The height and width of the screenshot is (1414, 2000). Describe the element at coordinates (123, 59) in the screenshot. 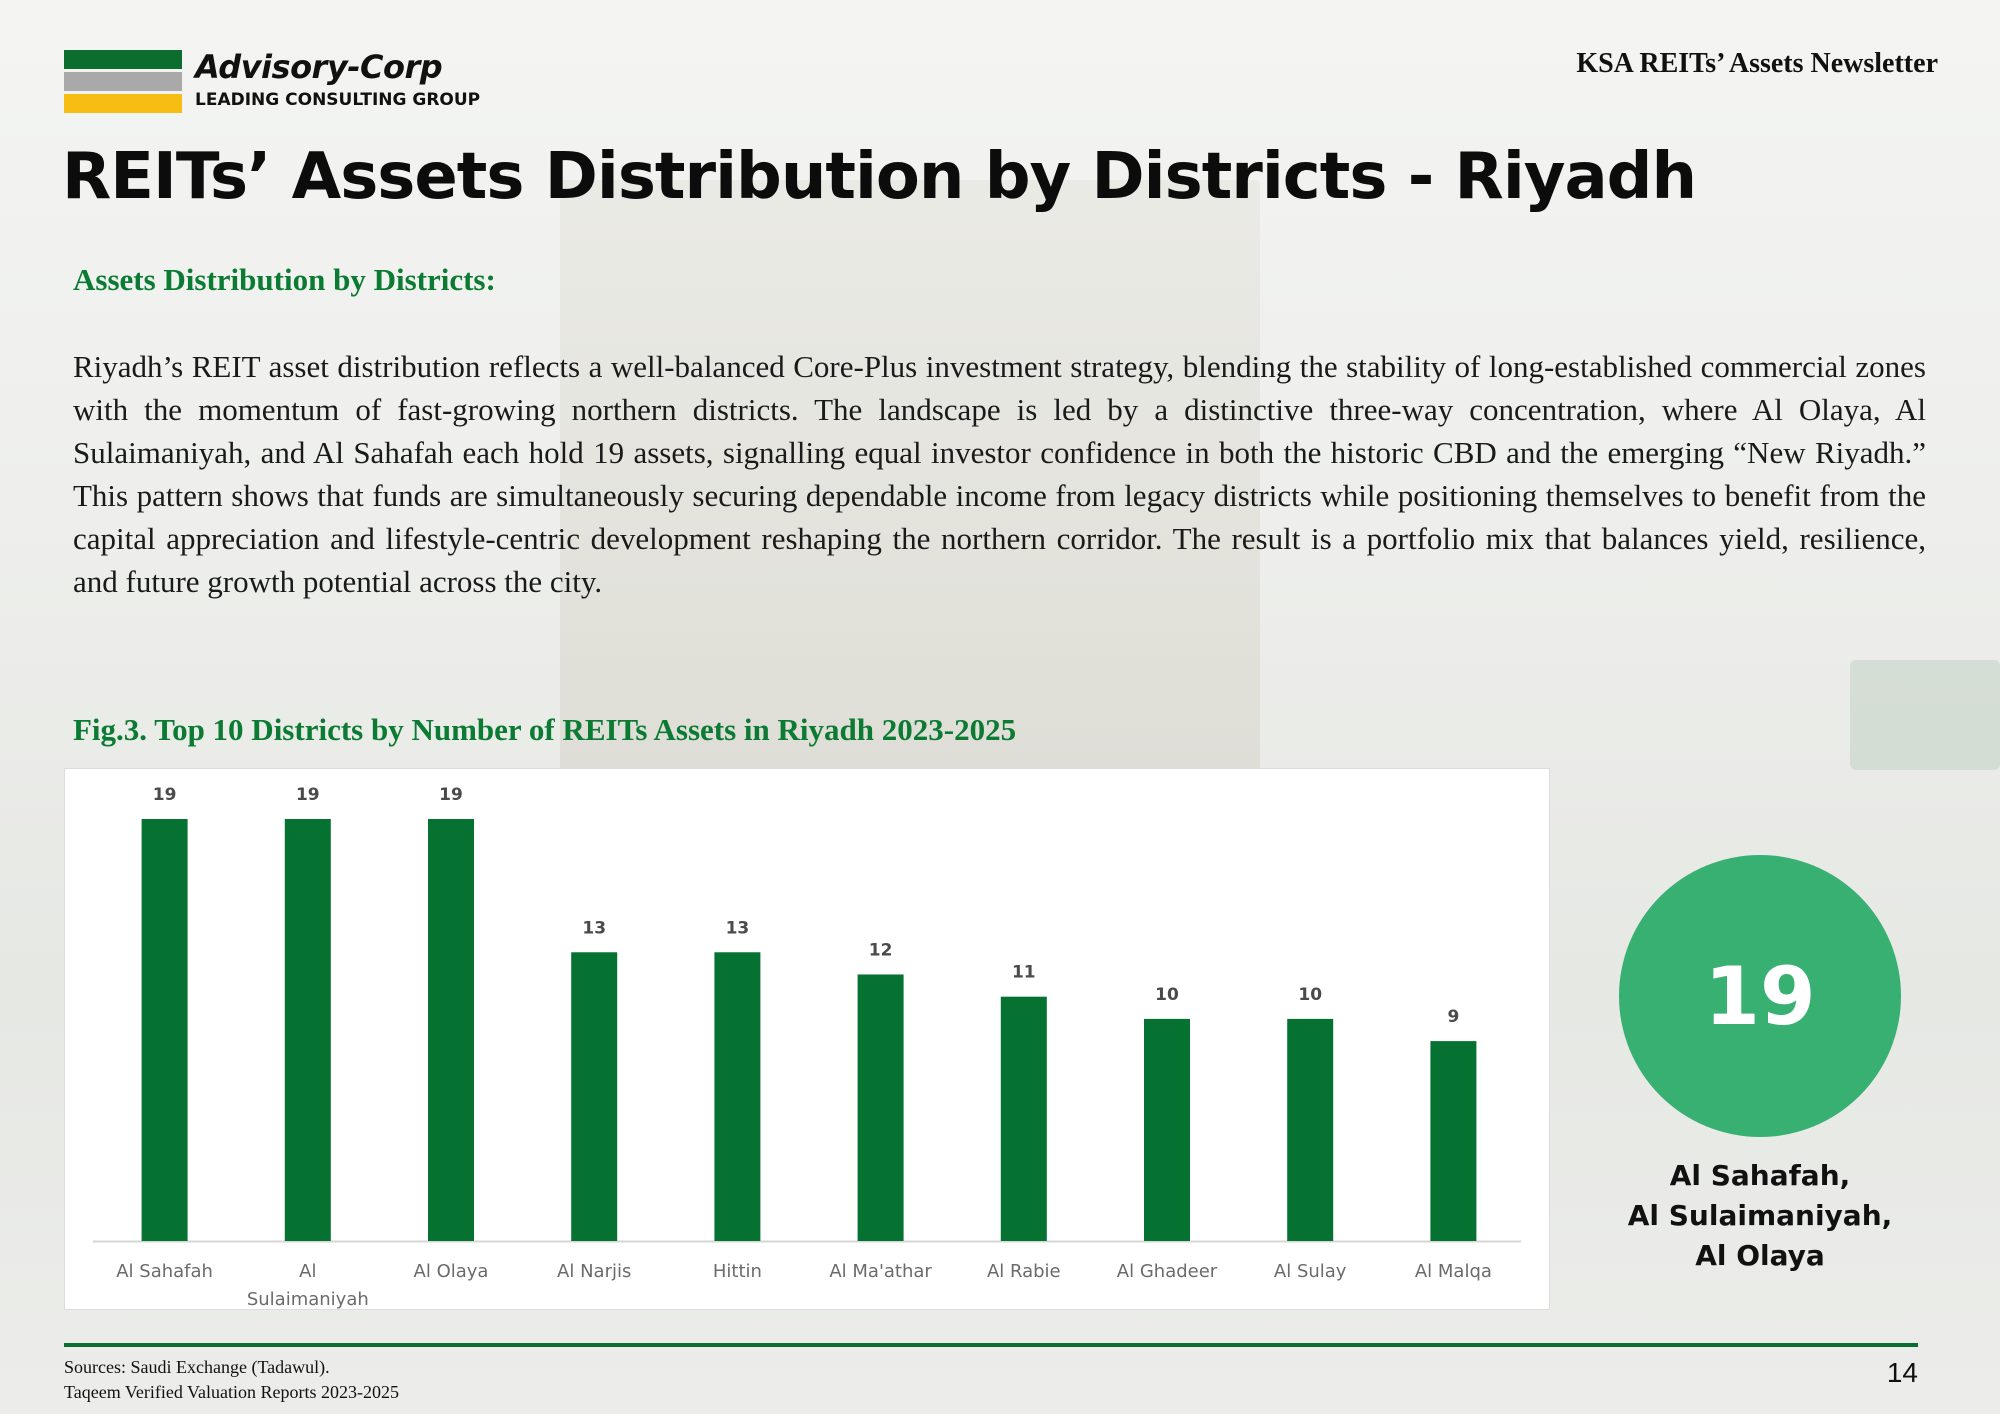

I see `logo-green-stripe` at that location.